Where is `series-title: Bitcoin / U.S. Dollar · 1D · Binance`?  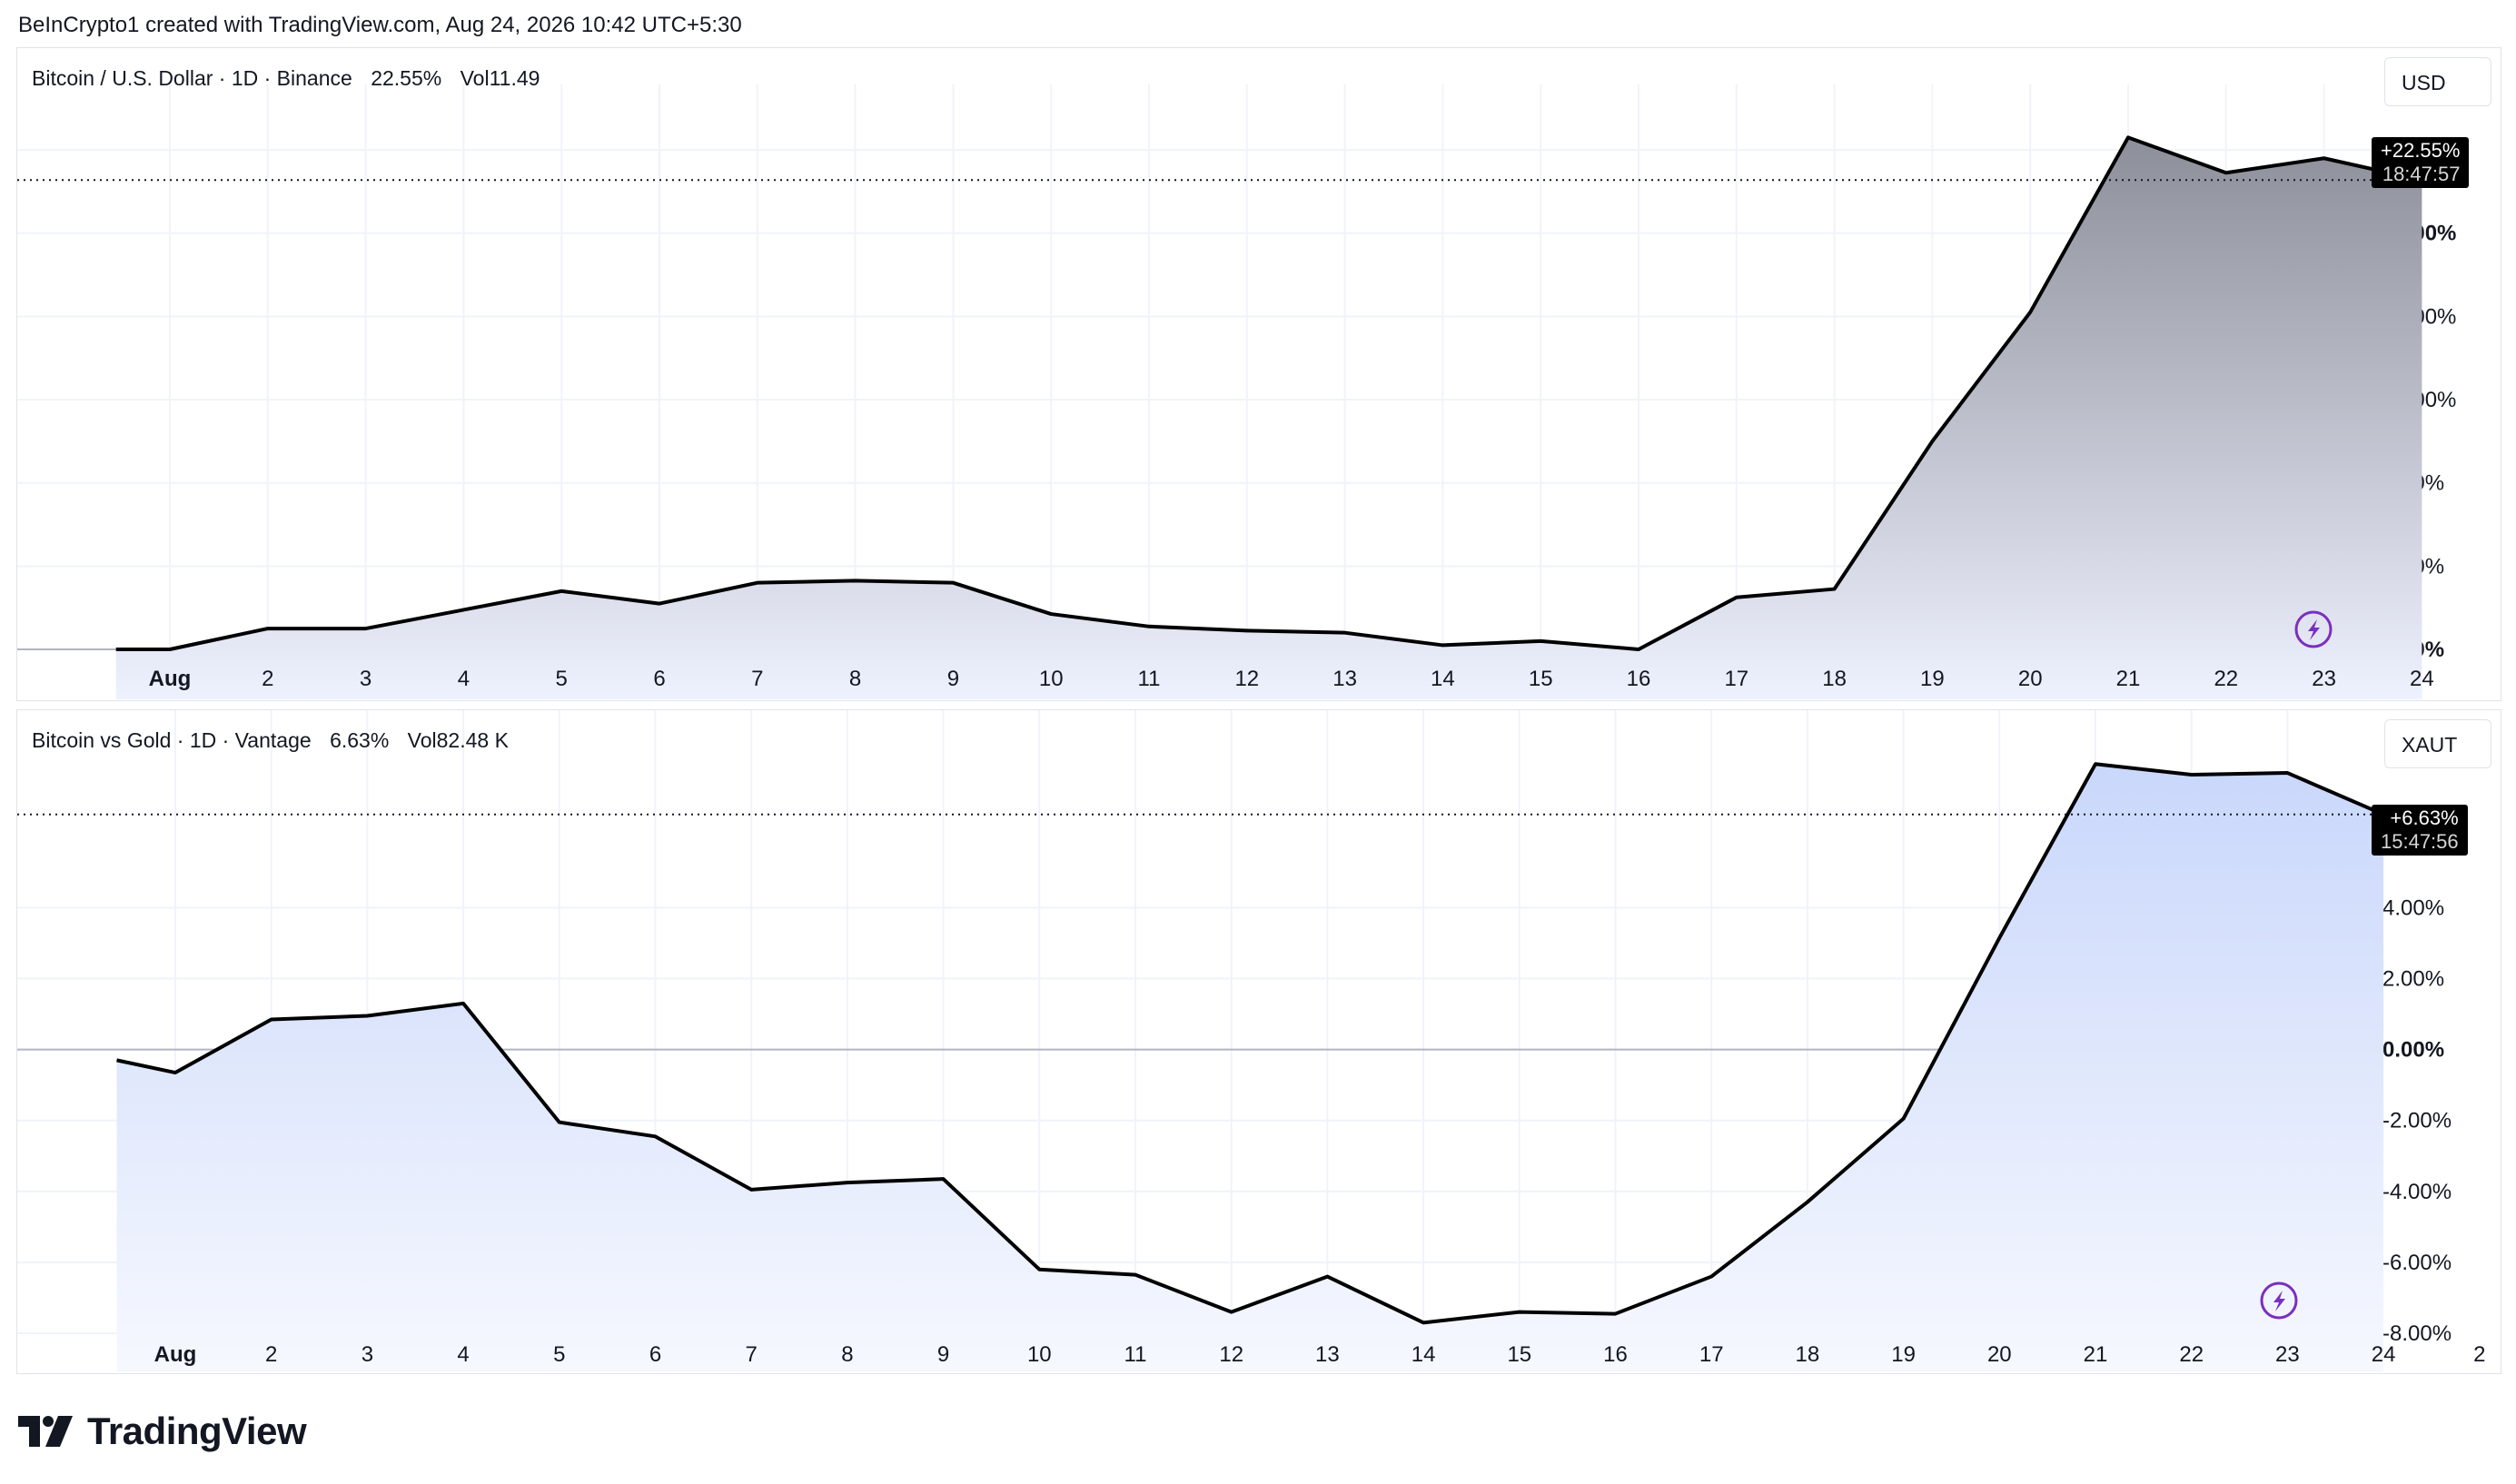 series-title: Bitcoin / U.S. Dollar · 1D · Binance is located at coordinates (192, 78).